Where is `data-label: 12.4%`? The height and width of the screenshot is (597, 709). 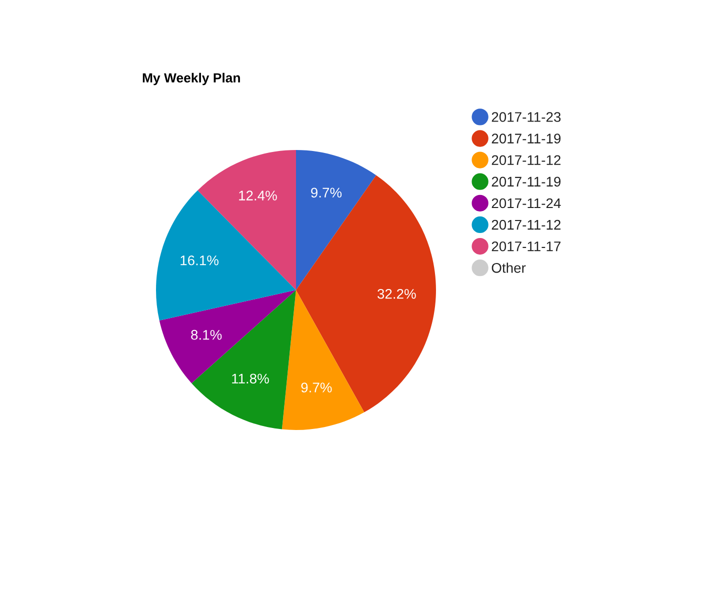 data-label: 12.4% is located at coordinates (258, 195).